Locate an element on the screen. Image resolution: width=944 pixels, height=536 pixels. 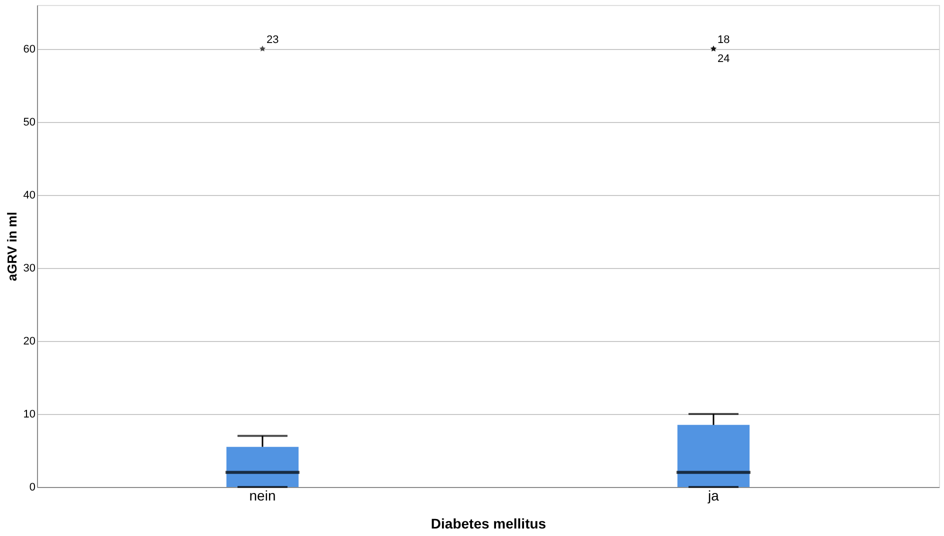
y-tick-label: 30 is located at coordinates (29, 268).